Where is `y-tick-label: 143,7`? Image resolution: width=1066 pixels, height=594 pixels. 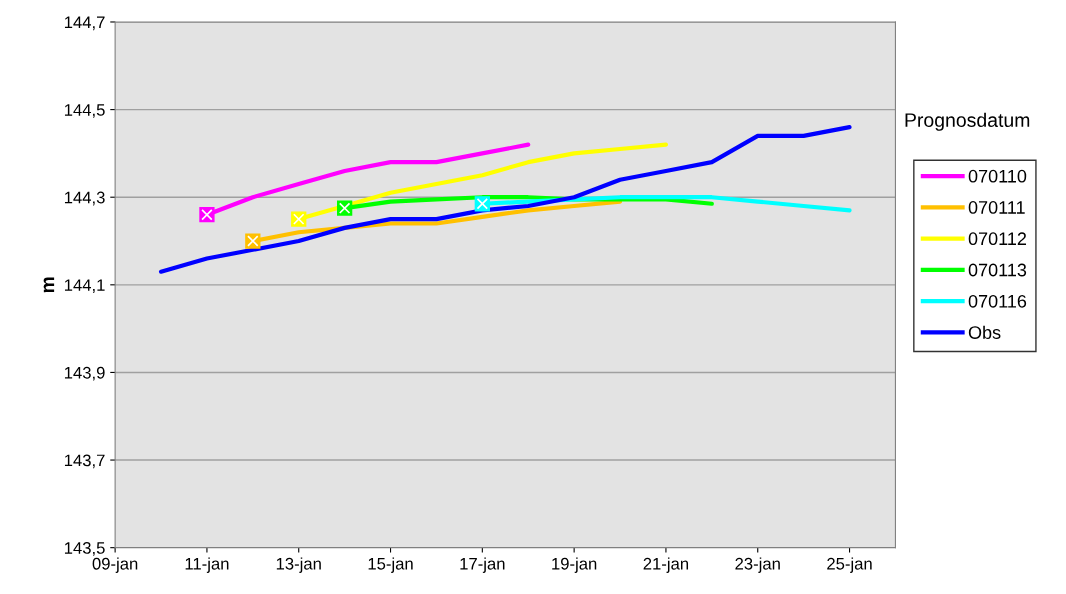
y-tick-label: 143,7 is located at coordinates (84, 461).